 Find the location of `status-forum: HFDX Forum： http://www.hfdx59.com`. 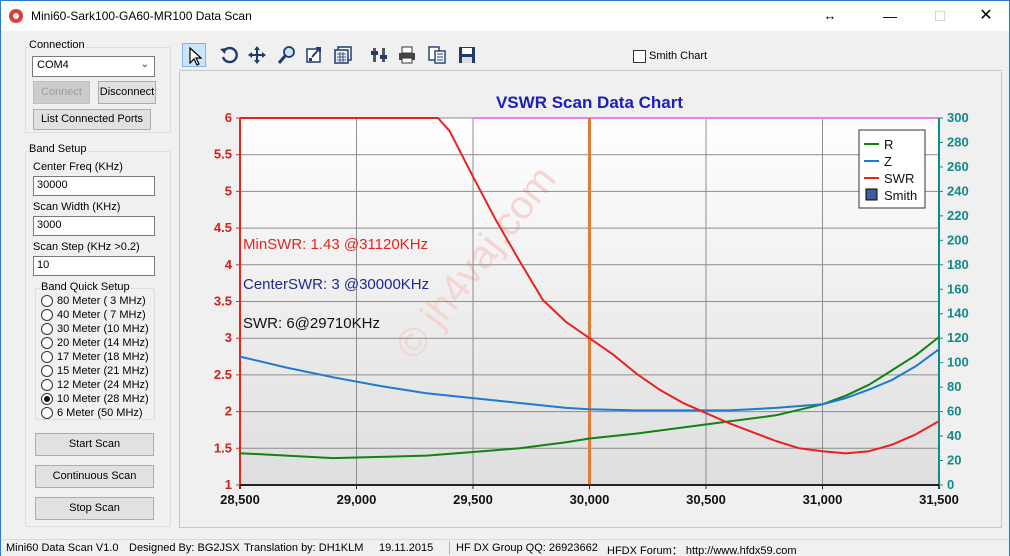

status-forum: HFDX Forum： http://www.hfdx59.com is located at coordinates (702, 550).